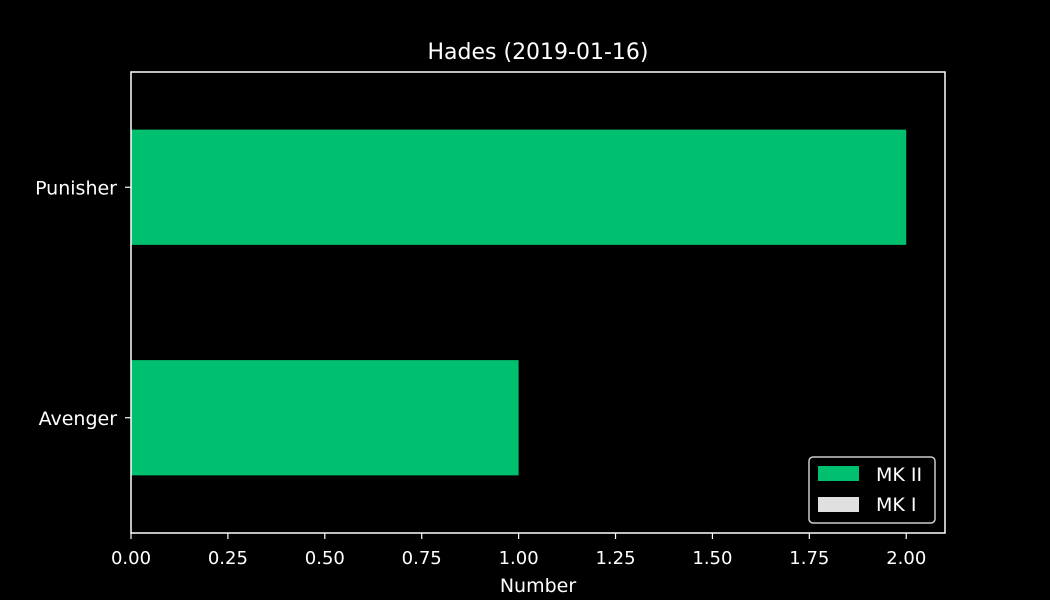  What do you see at coordinates (78, 419) in the screenshot?
I see `y-tick-label-avenger: Avenger` at bounding box center [78, 419].